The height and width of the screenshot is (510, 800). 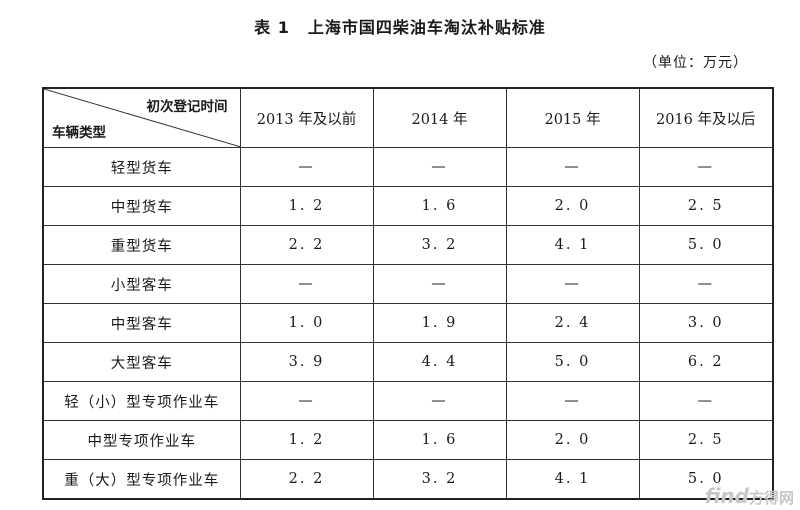 I want to click on corner-label-vehicle-type: 车辆类型, so click(x=79, y=133).